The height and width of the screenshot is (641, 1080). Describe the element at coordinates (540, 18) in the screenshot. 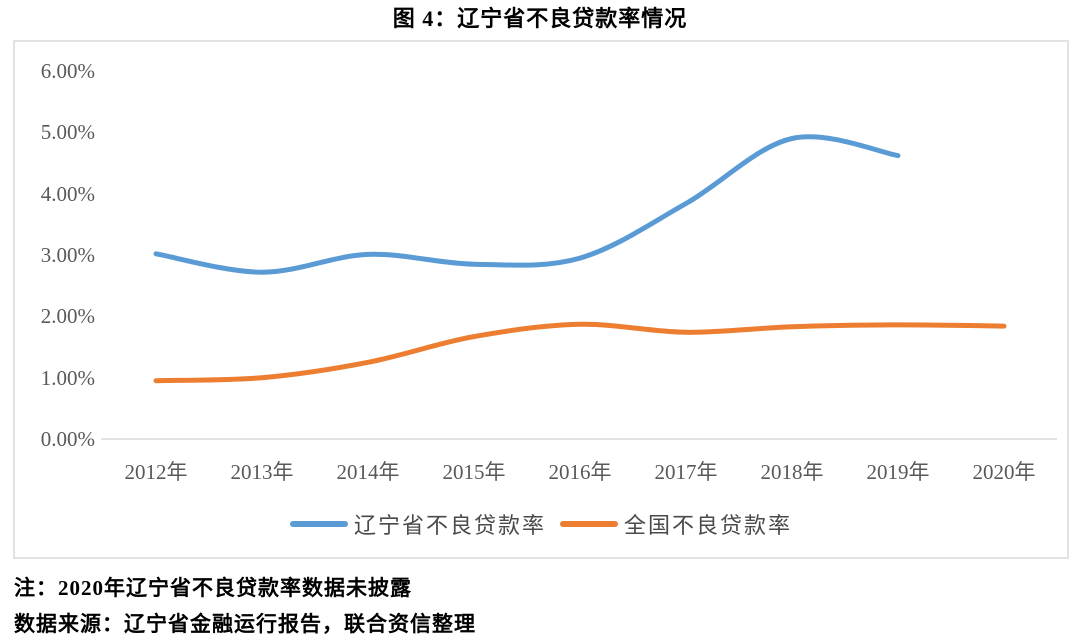

I see `chart-title: 图 4：辽宁省不良贷款率情况` at that location.